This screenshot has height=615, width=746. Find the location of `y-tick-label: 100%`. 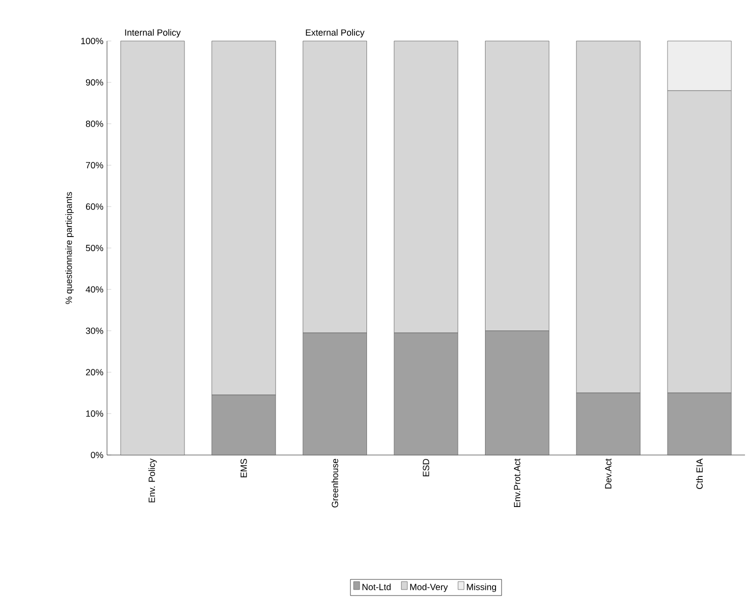

y-tick-label: 100% is located at coordinates (92, 41).